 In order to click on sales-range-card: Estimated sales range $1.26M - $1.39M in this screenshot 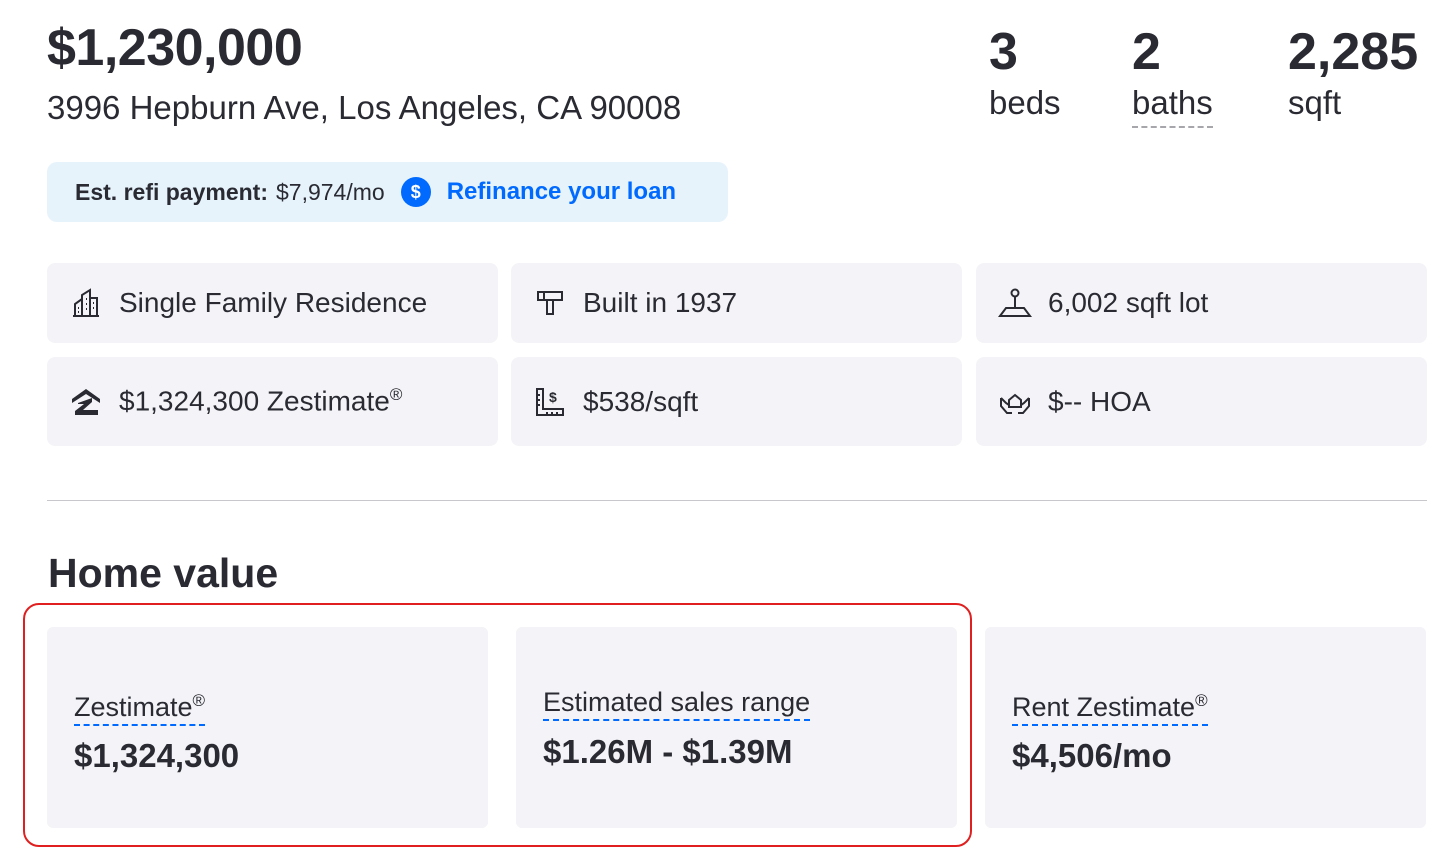, I will do `click(736, 727)`.